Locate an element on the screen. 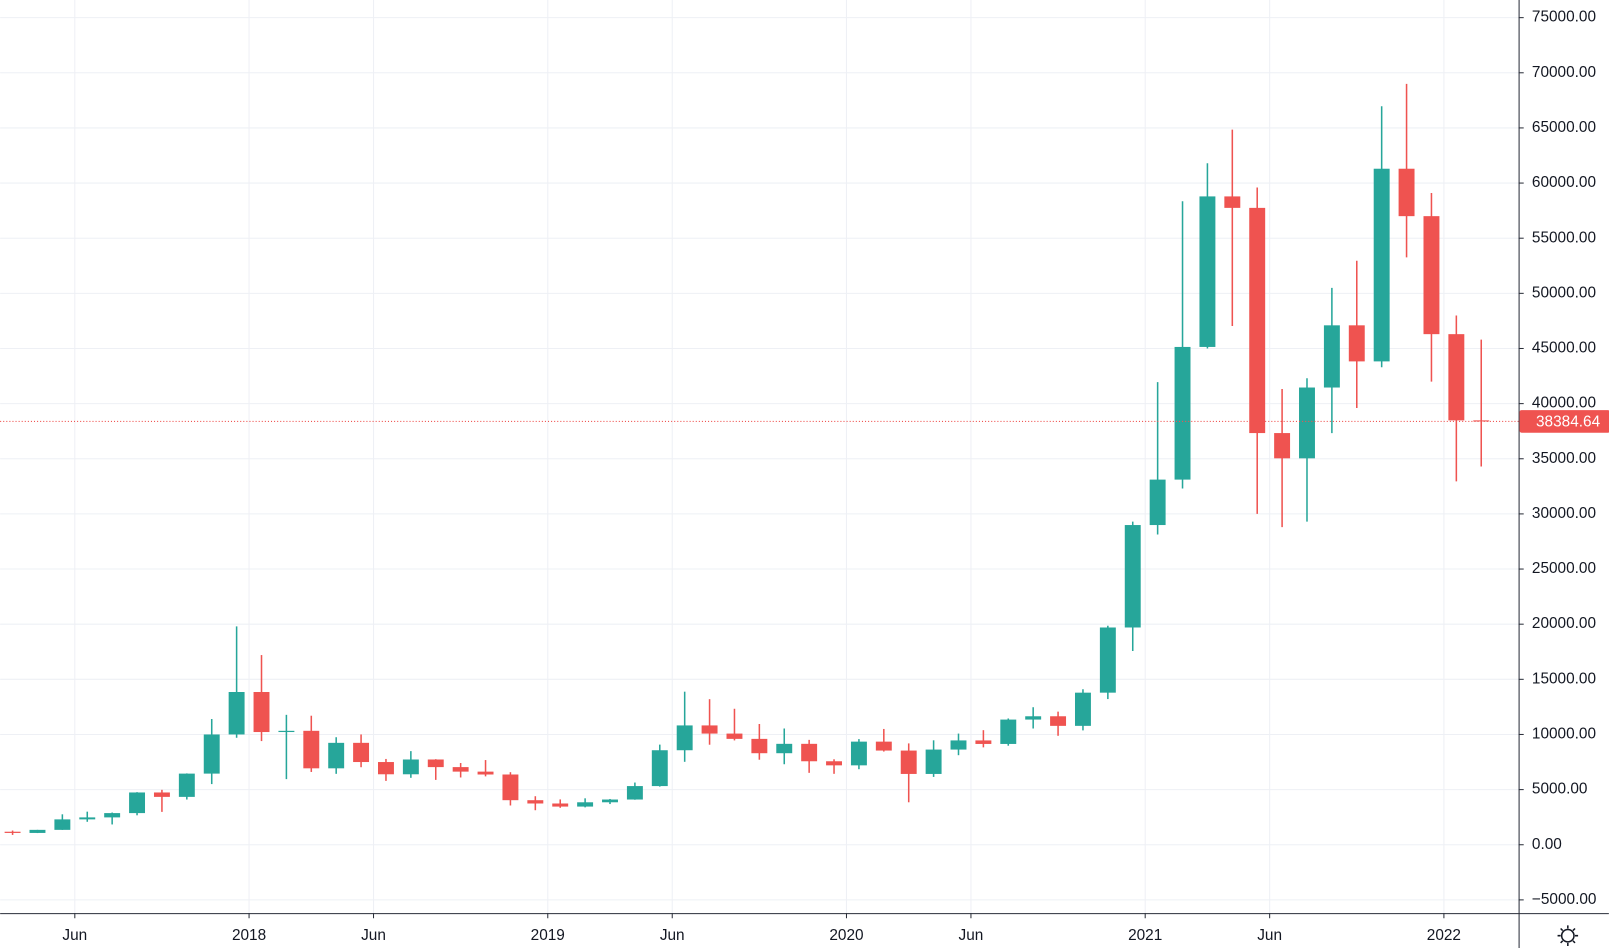 The height and width of the screenshot is (948, 1609). y-tick-label: 20000.00 is located at coordinates (1564, 623).